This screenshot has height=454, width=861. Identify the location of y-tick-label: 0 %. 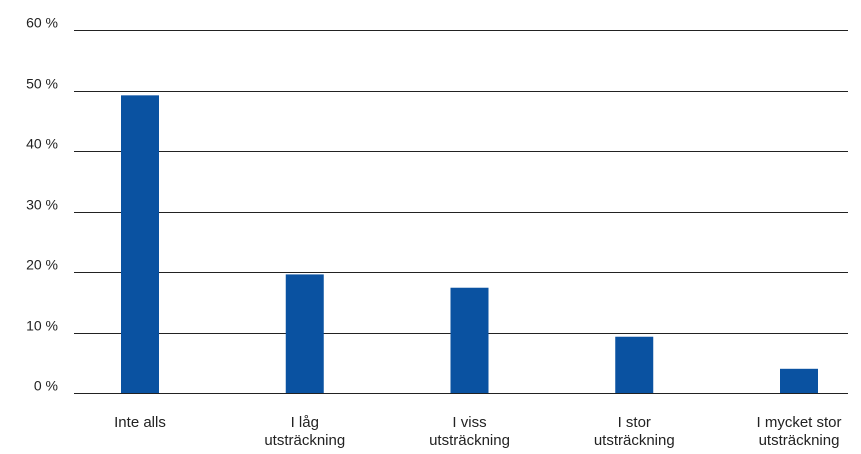
(46, 386).